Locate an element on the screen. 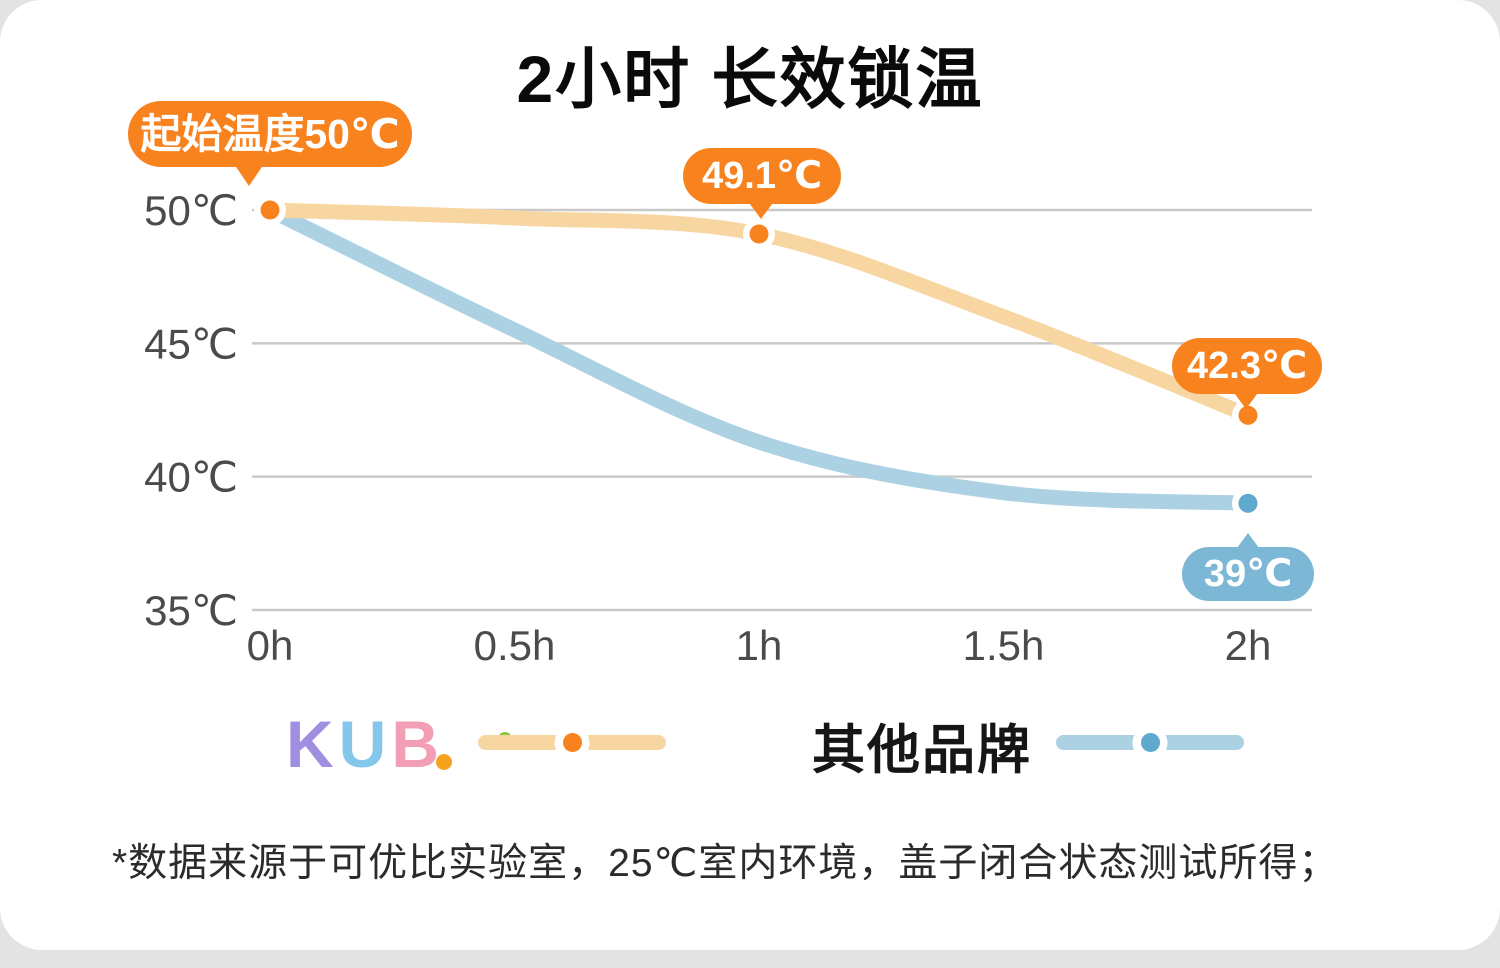 The width and height of the screenshot is (1500, 968). legend-line-kub is located at coordinates (572, 742).